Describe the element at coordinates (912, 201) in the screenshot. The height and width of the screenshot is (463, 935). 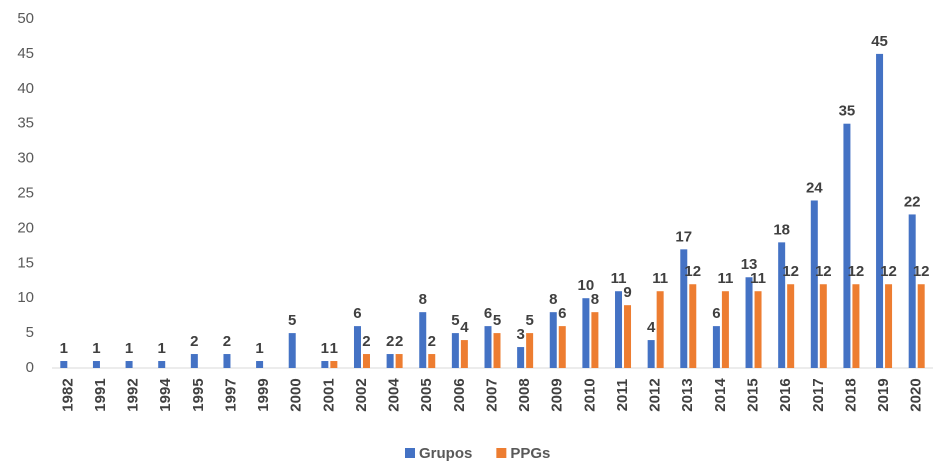
I see `value-label: 22` at that location.